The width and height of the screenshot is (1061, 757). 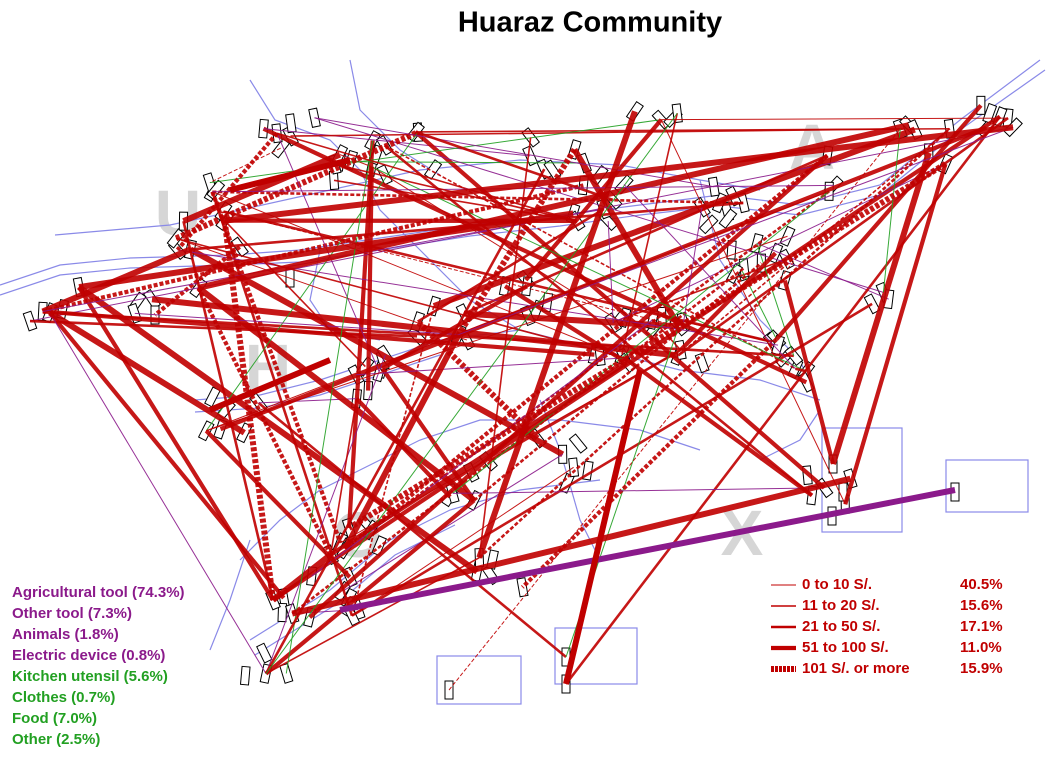 I want to click on legend-share: 17.1%, so click(x=981, y=626).